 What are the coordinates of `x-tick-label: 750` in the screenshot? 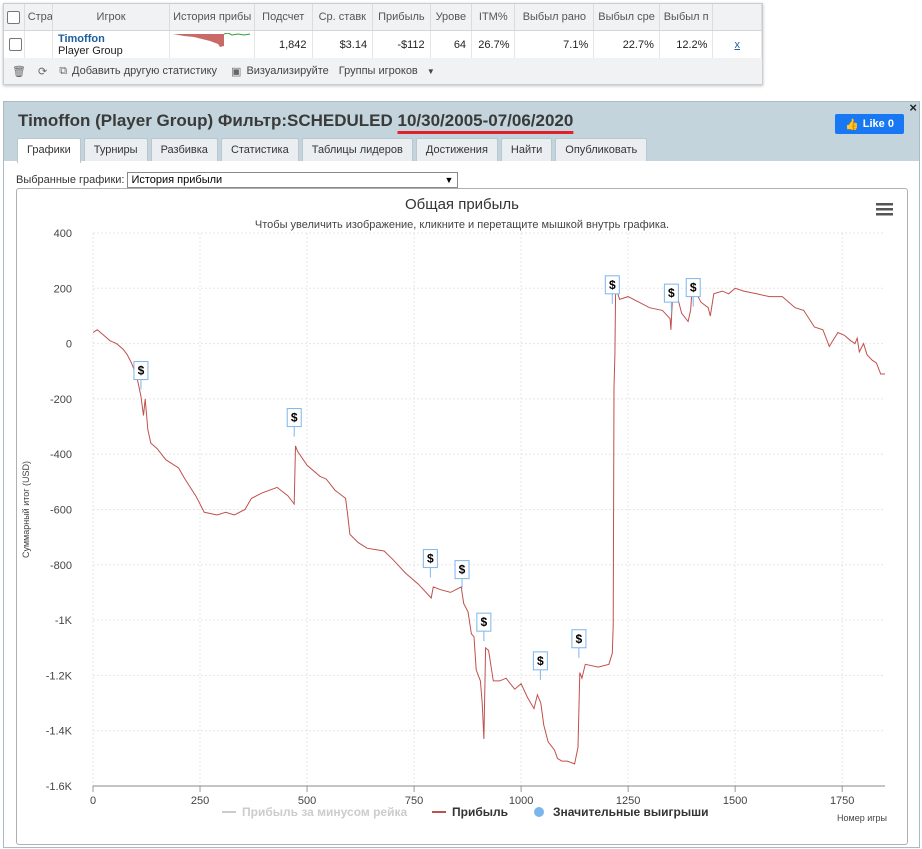 It's located at (414, 801).